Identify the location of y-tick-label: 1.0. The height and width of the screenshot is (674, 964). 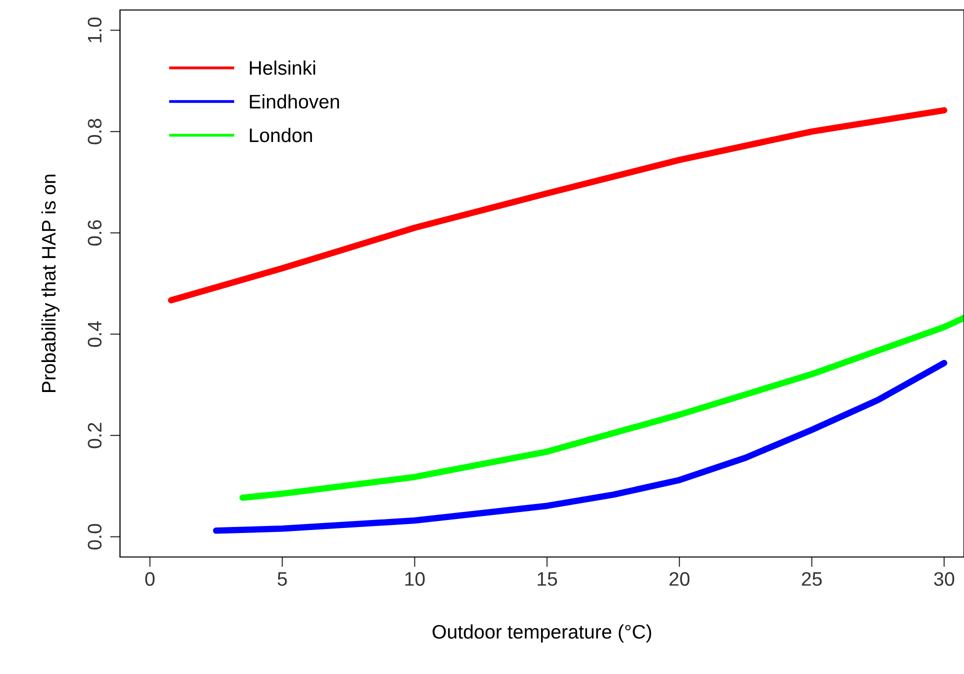
(95, 30).